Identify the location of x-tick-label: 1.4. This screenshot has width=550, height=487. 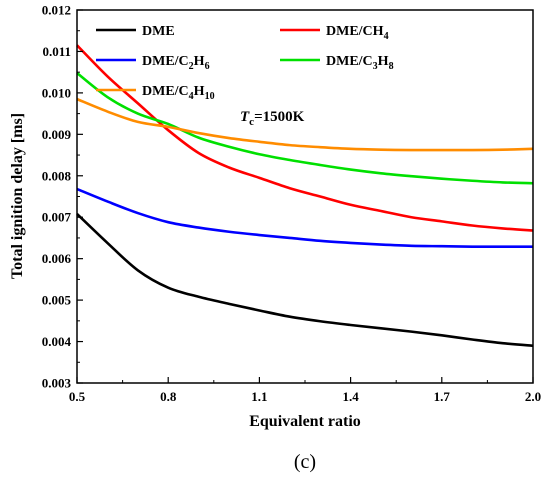
(350, 396).